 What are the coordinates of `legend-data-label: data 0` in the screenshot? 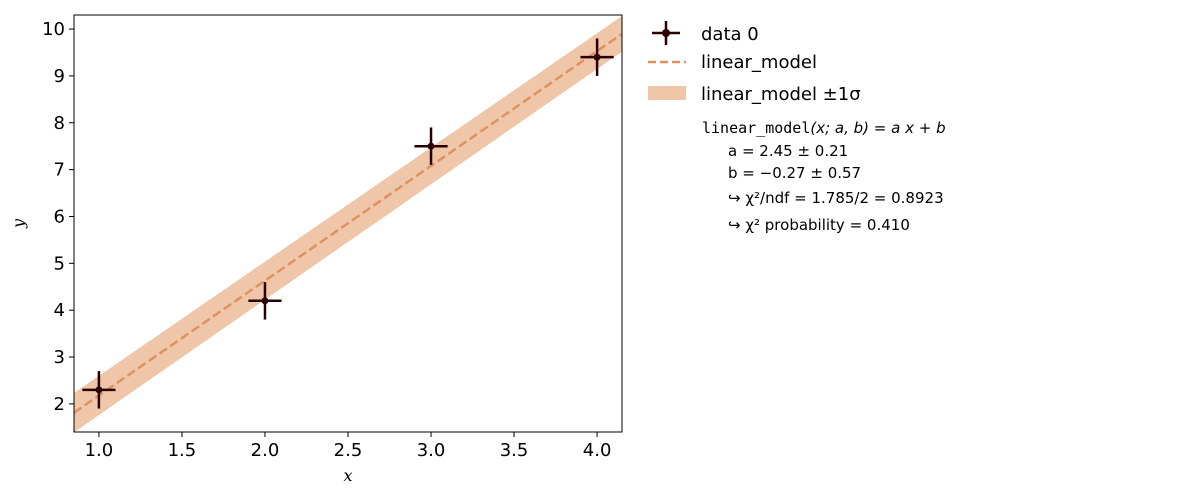 It's located at (730, 34).